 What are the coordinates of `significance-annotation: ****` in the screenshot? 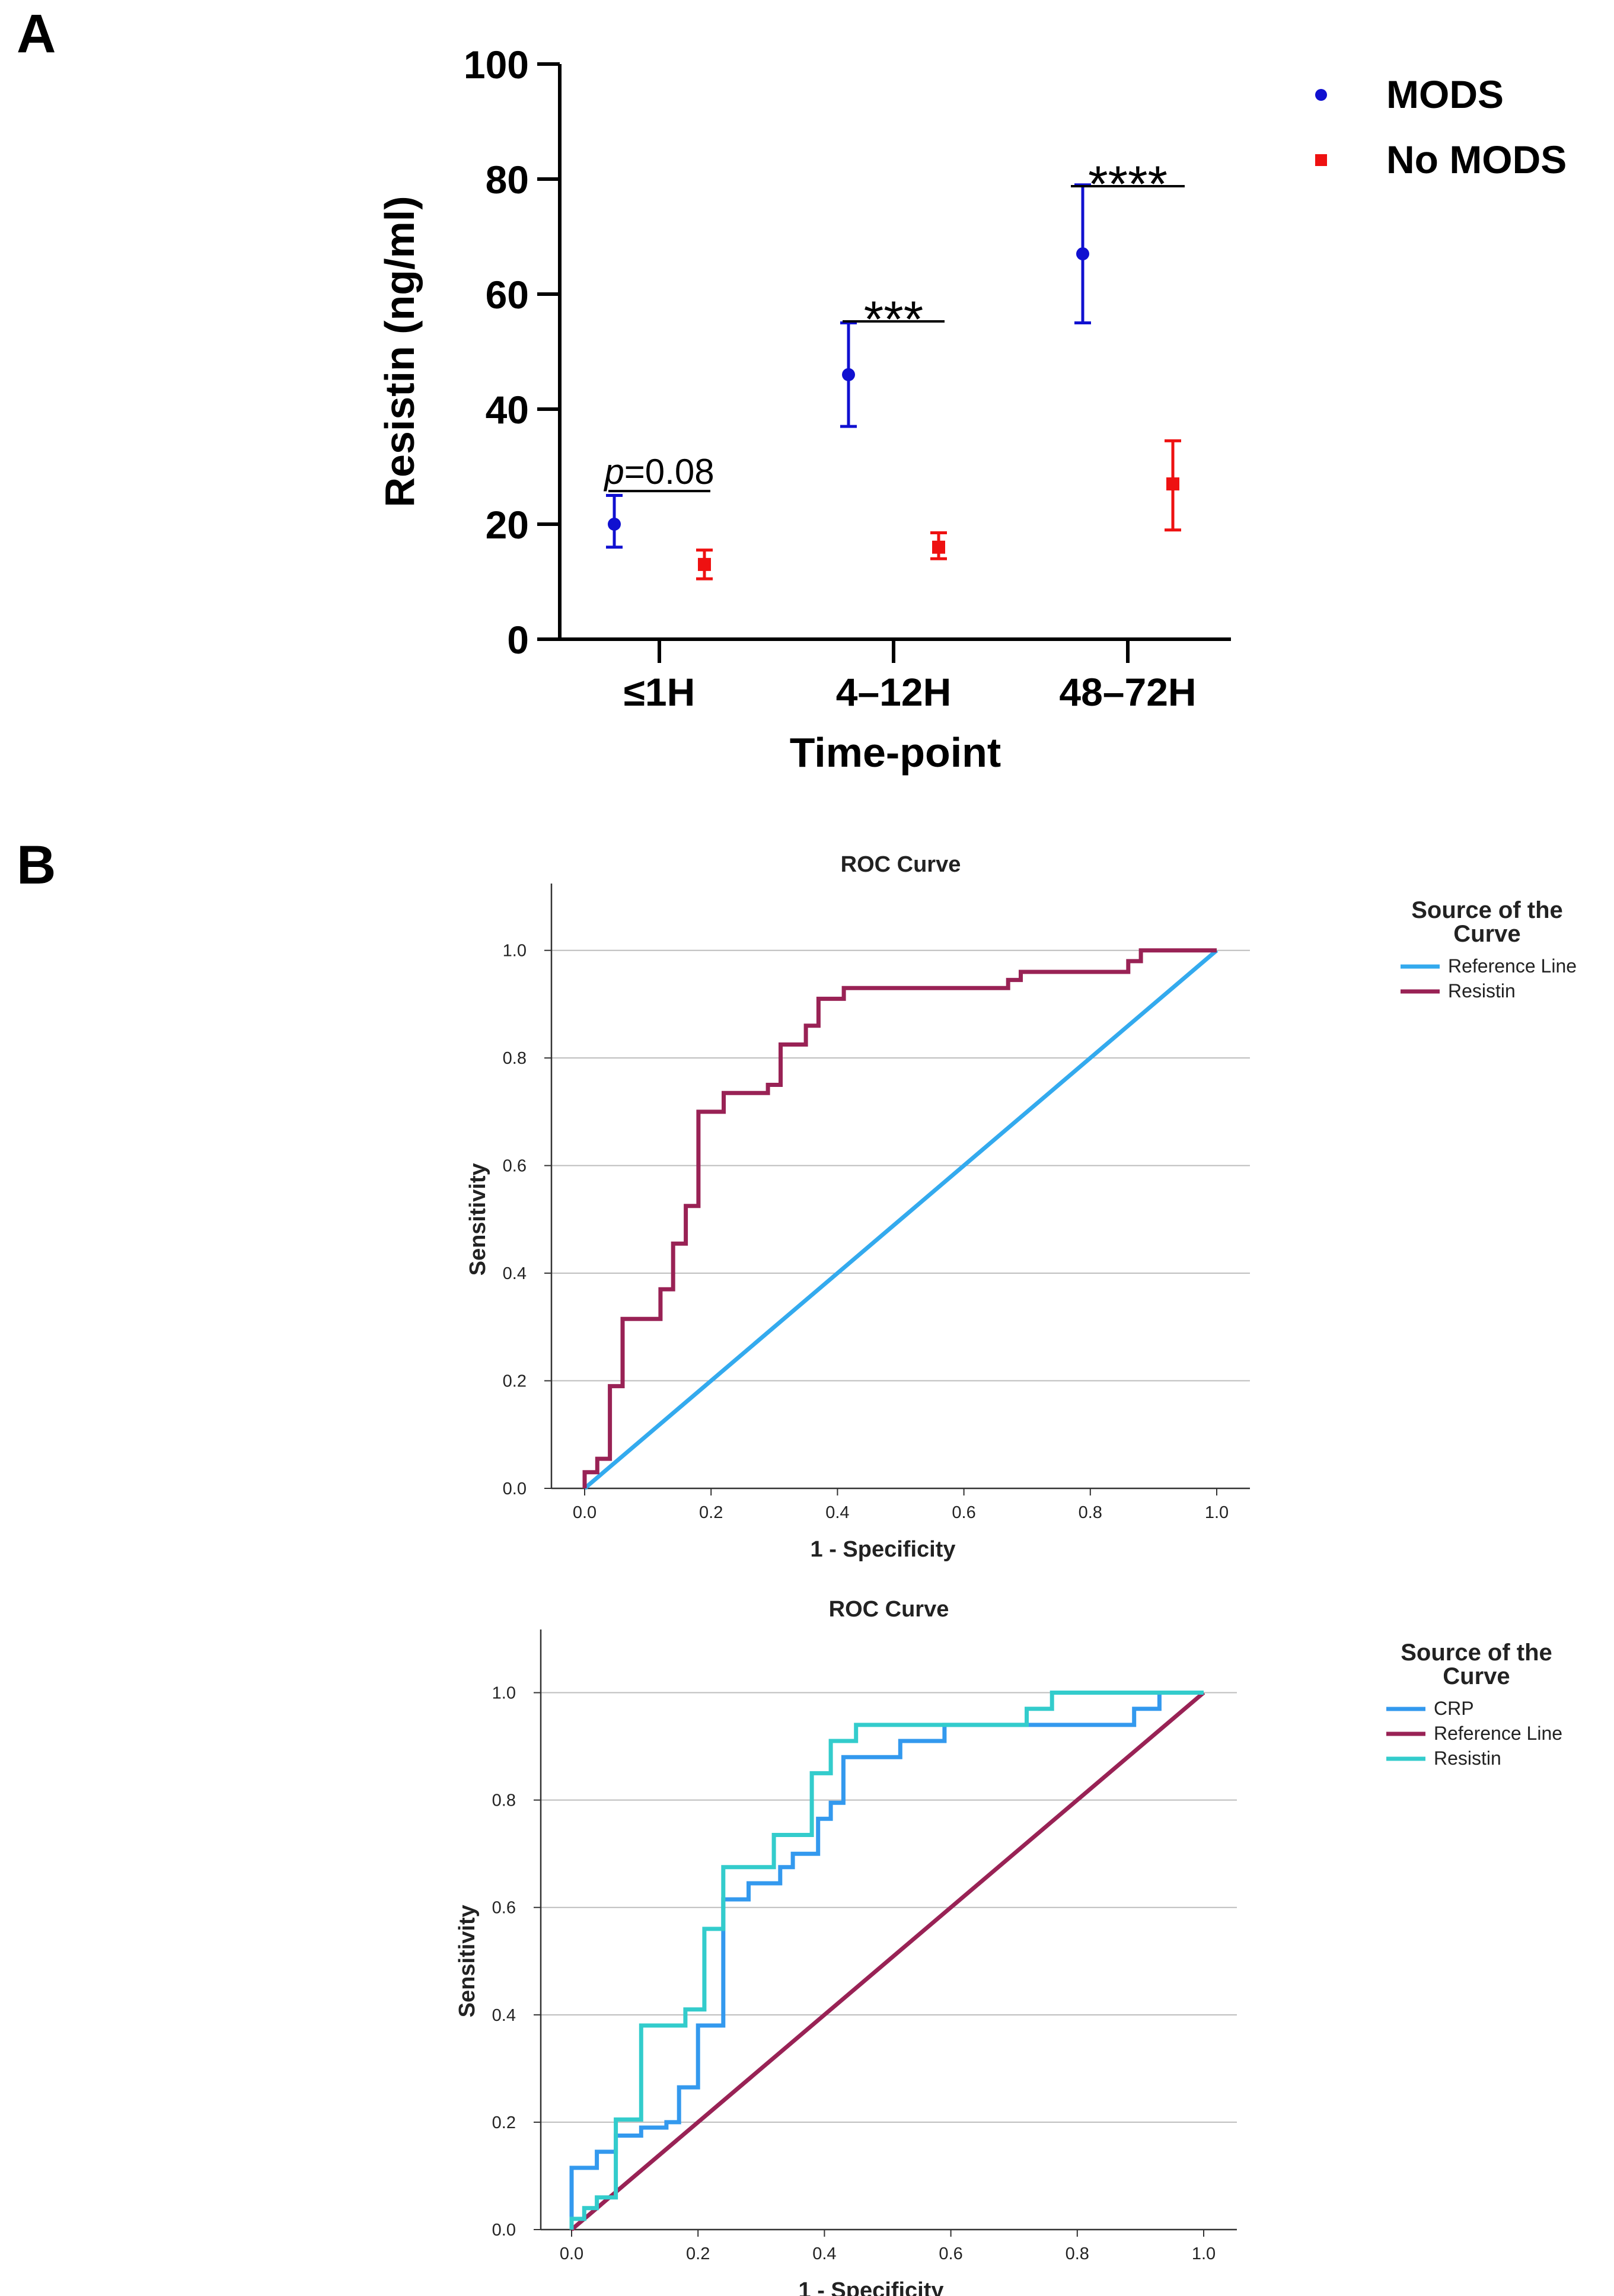 It's located at (1128, 184).